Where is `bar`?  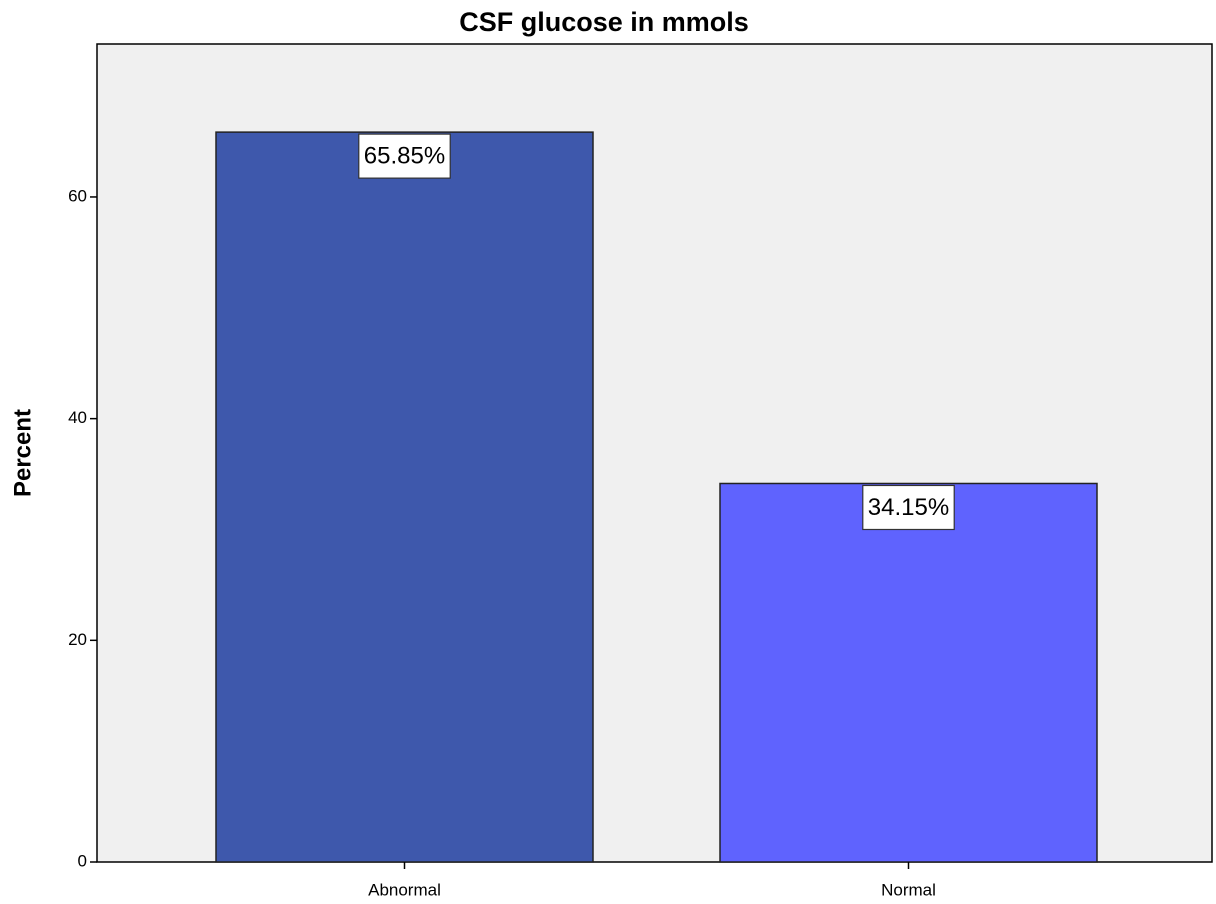
bar is located at coordinates (908, 672).